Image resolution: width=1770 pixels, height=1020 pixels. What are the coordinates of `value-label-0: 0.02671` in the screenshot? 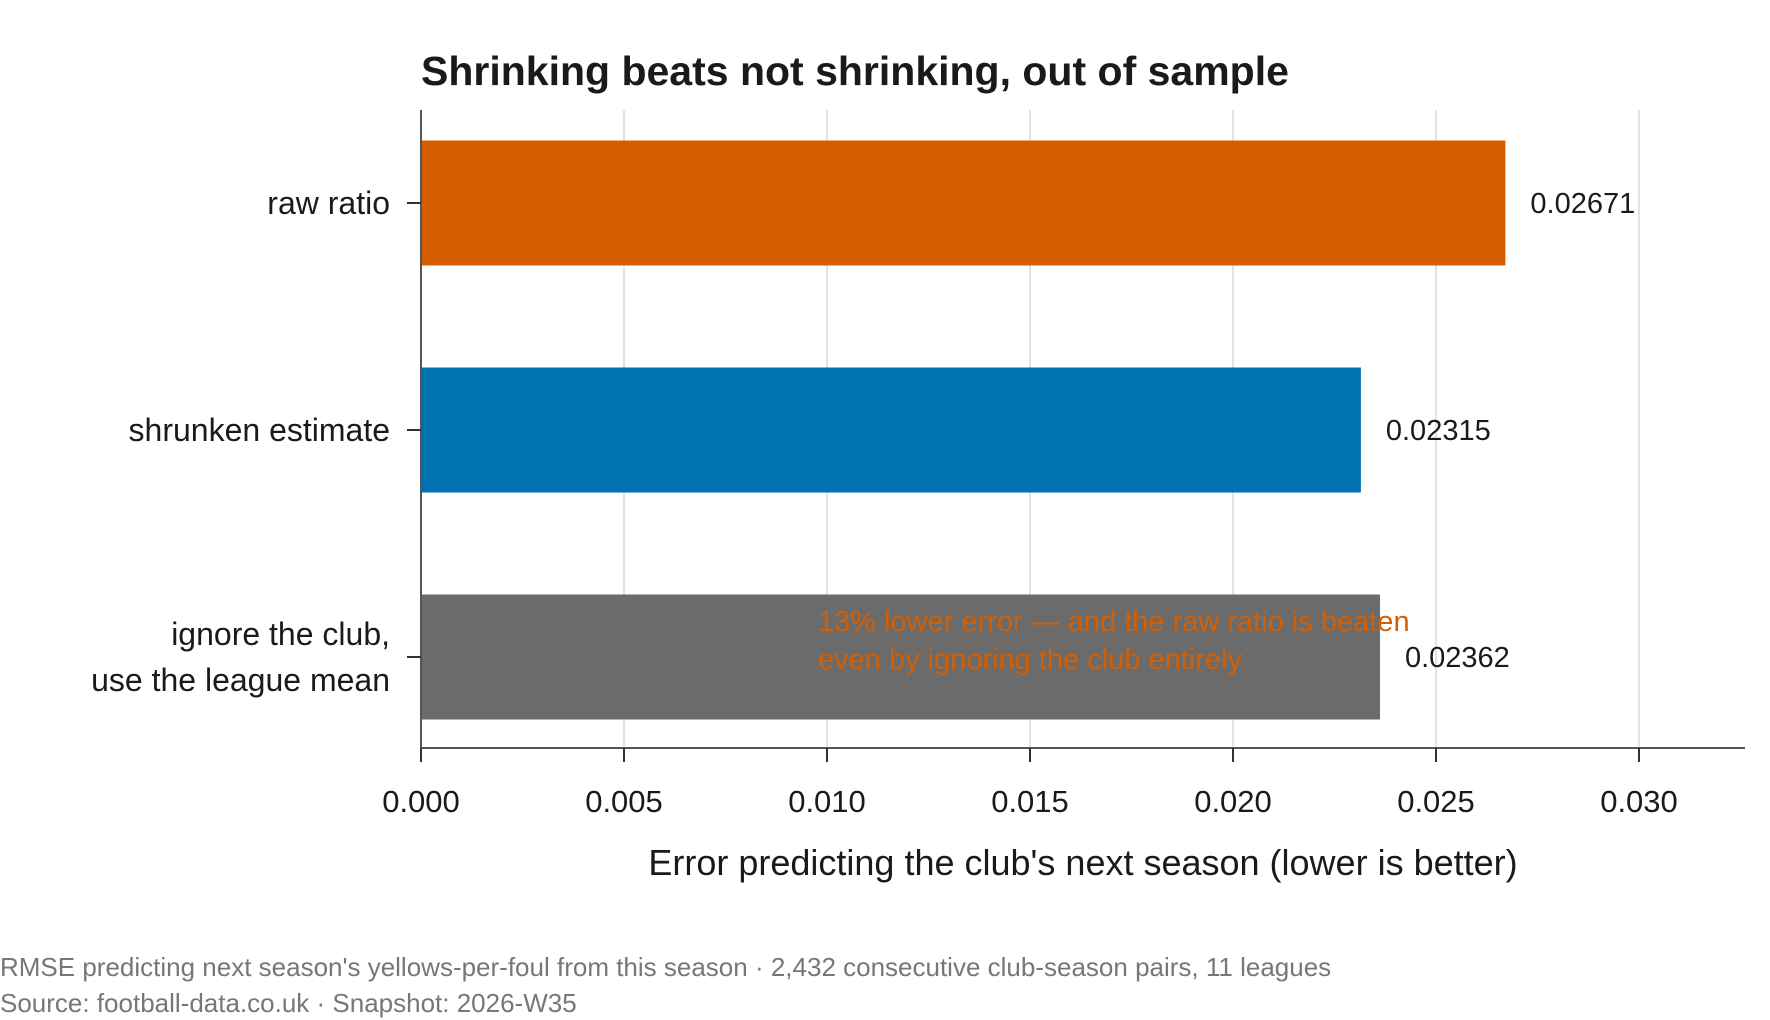 It's located at (1582, 204).